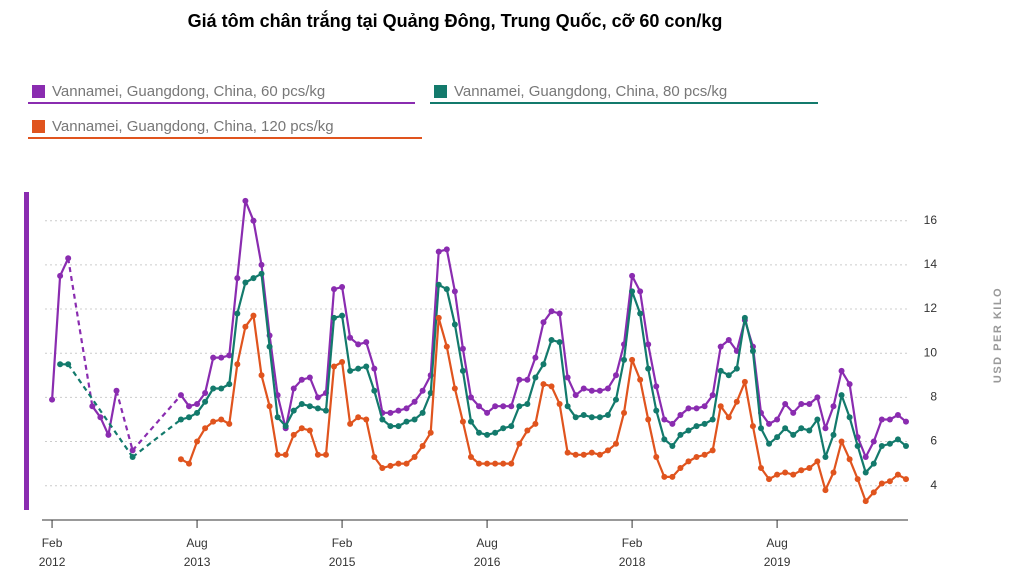  I want to click on y-tick-label: 8, so click(933, 397).